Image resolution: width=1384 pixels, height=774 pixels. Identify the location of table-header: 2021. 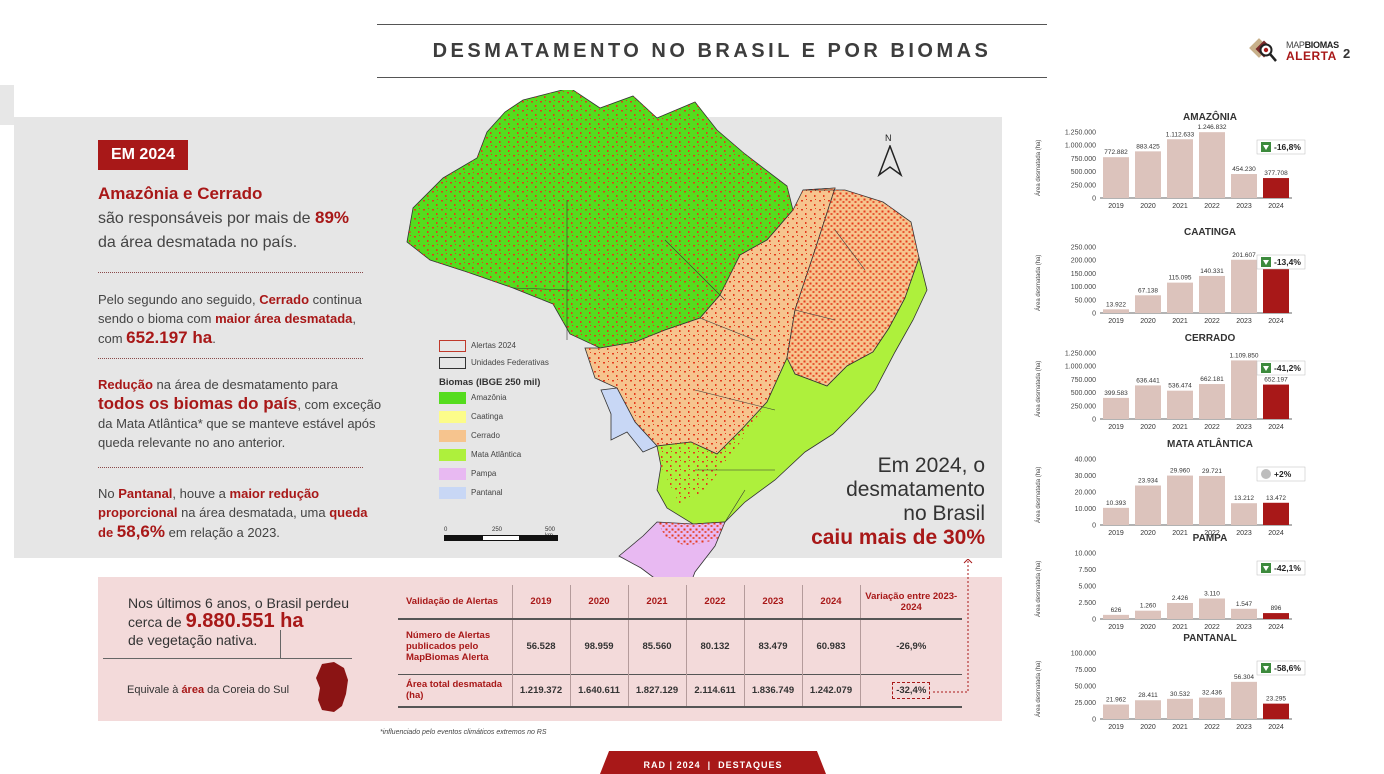
(657, 602).